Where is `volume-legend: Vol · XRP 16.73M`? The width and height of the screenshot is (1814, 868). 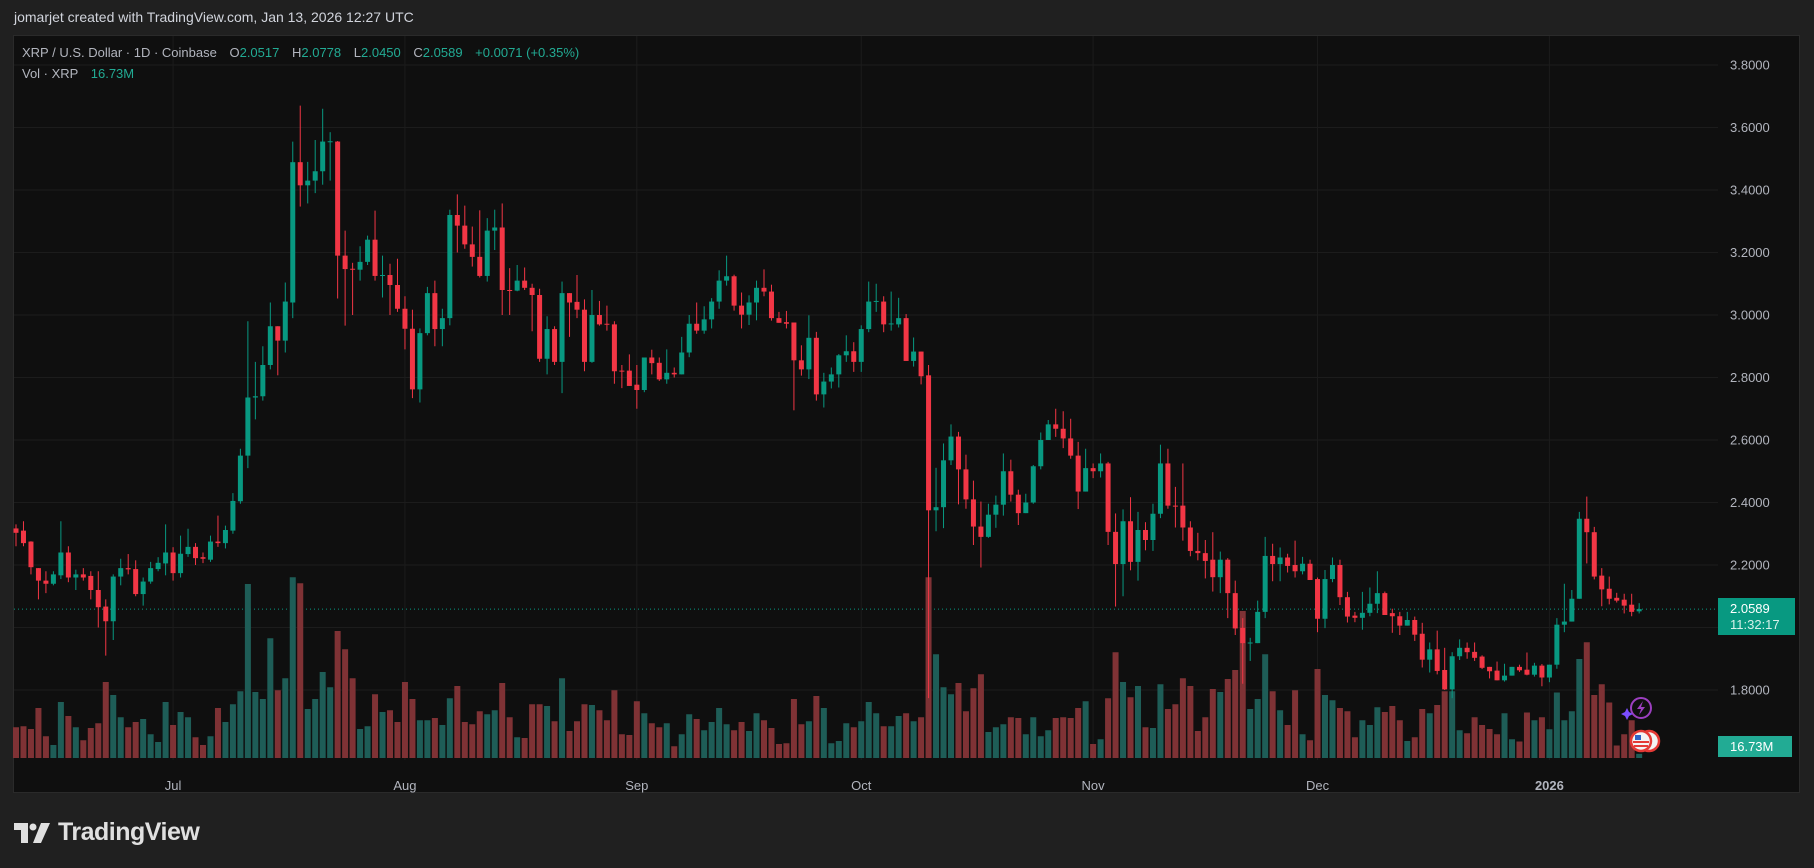
volume-legend: Vol · XRP 16.73M is located at coordinates (78, 73).